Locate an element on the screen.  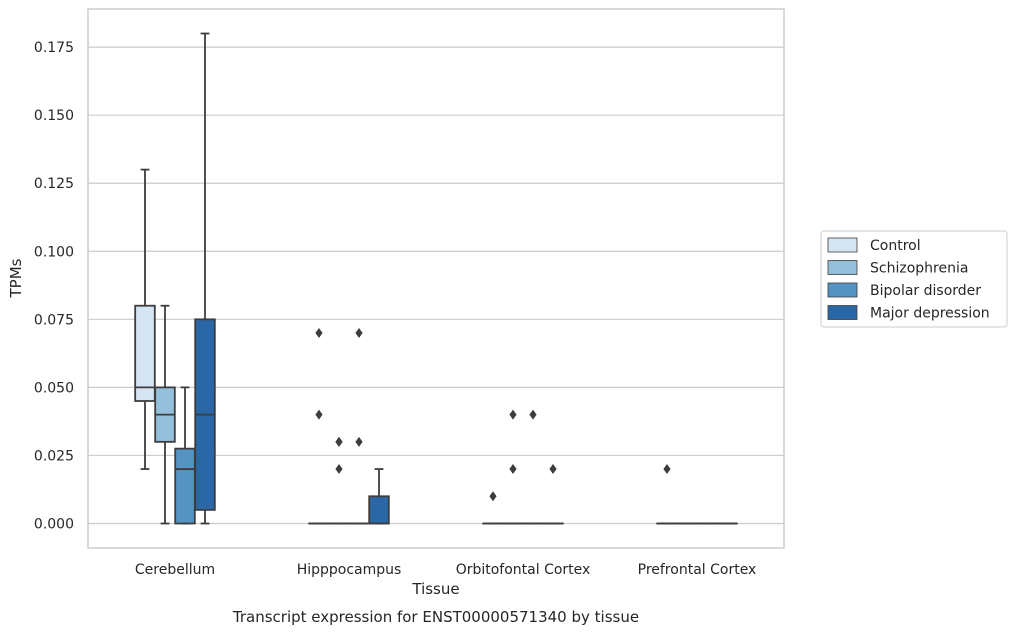
y-tick-label: 0.050 is located at coordinates (54, 388).